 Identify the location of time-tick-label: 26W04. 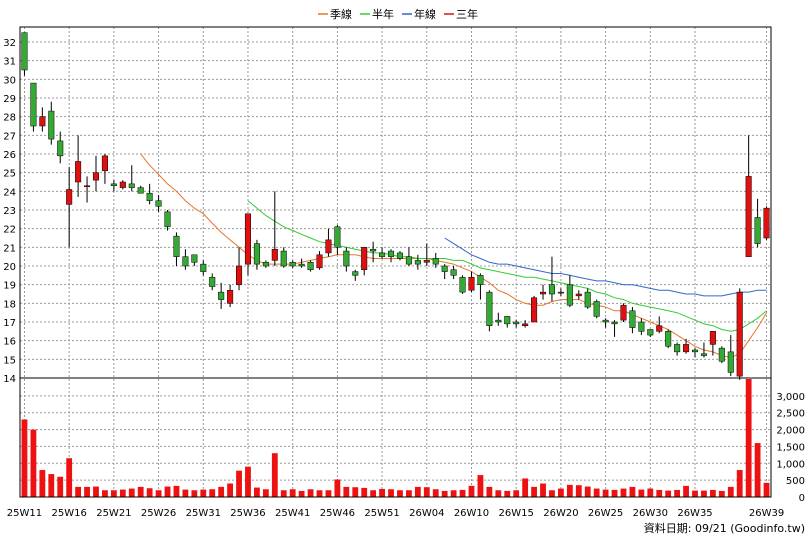
(426, 513).